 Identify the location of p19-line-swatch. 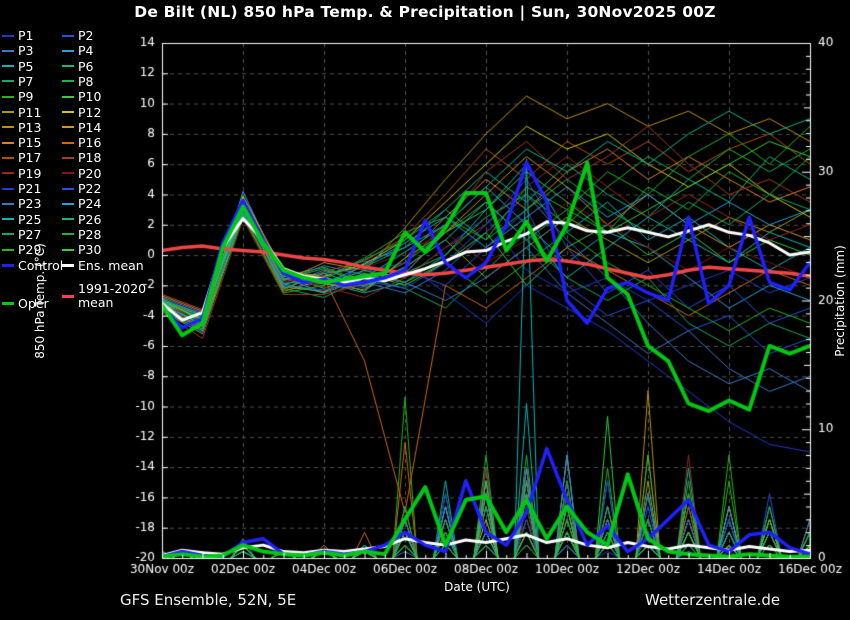
(8, 173).